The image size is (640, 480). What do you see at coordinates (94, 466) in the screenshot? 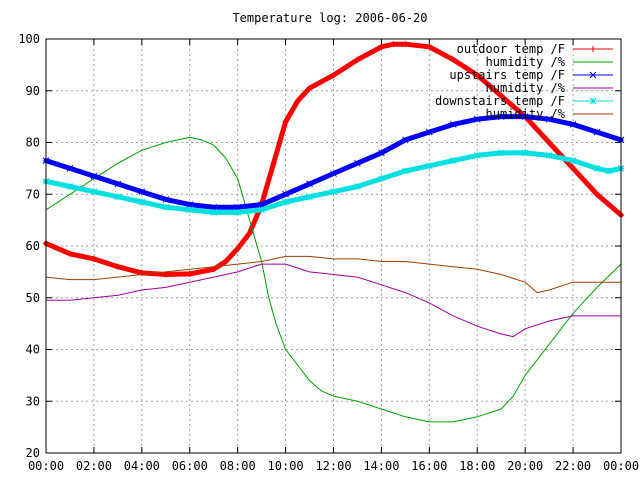
I see `x-tick-label: 02:00` at bounding box center [94, 466].